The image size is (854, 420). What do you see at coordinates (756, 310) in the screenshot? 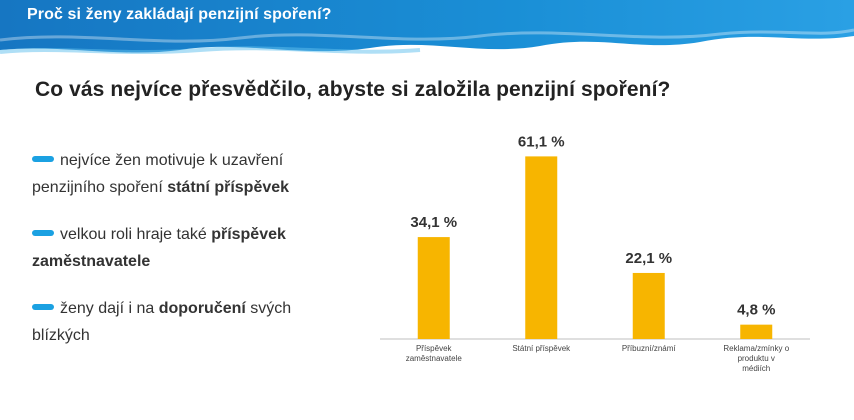
I see `data-label: 4,8 %` at bounding box center [756, 310].